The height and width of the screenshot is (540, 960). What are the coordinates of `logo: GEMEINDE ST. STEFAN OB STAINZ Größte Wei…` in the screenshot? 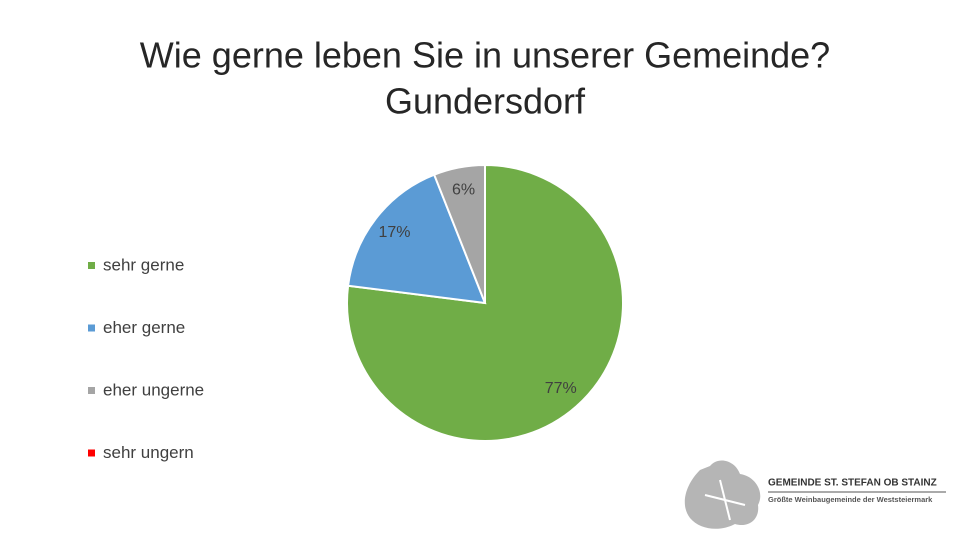 It's located at (815, 494).